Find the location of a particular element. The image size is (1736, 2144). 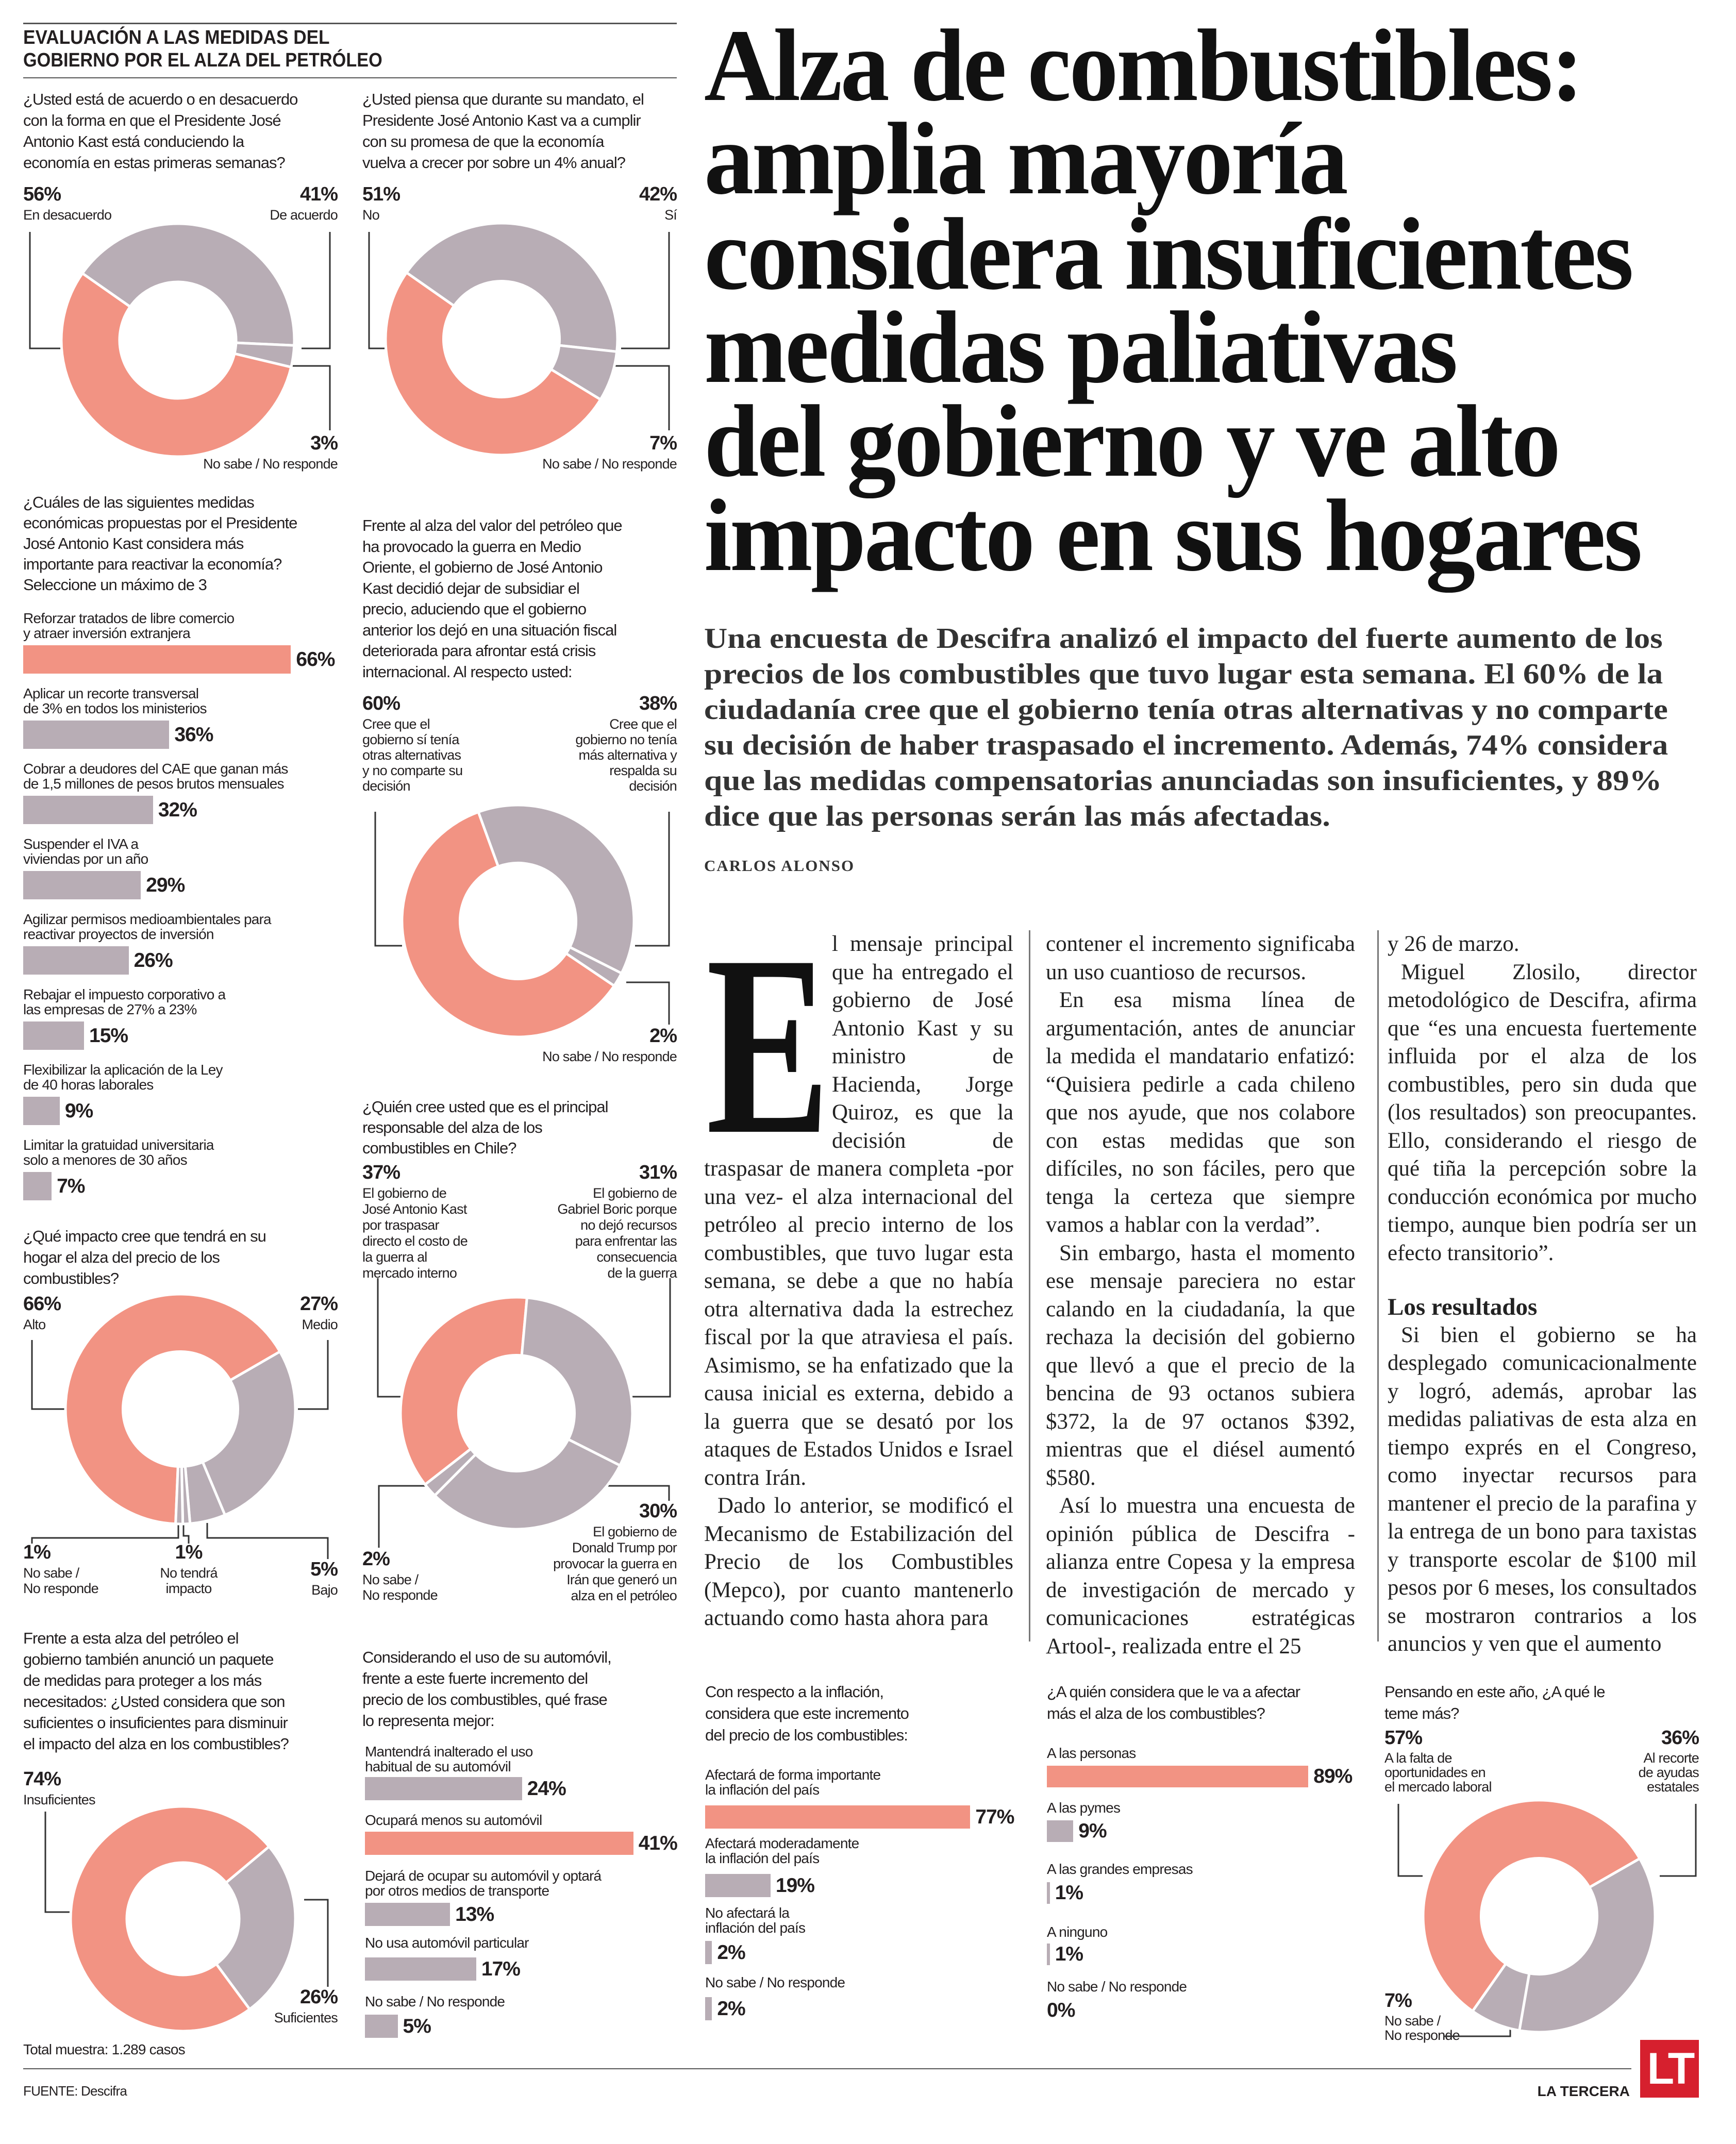

bar-label: Suspender el IVA a viviendas por un año is located at coordinates (85, 851).